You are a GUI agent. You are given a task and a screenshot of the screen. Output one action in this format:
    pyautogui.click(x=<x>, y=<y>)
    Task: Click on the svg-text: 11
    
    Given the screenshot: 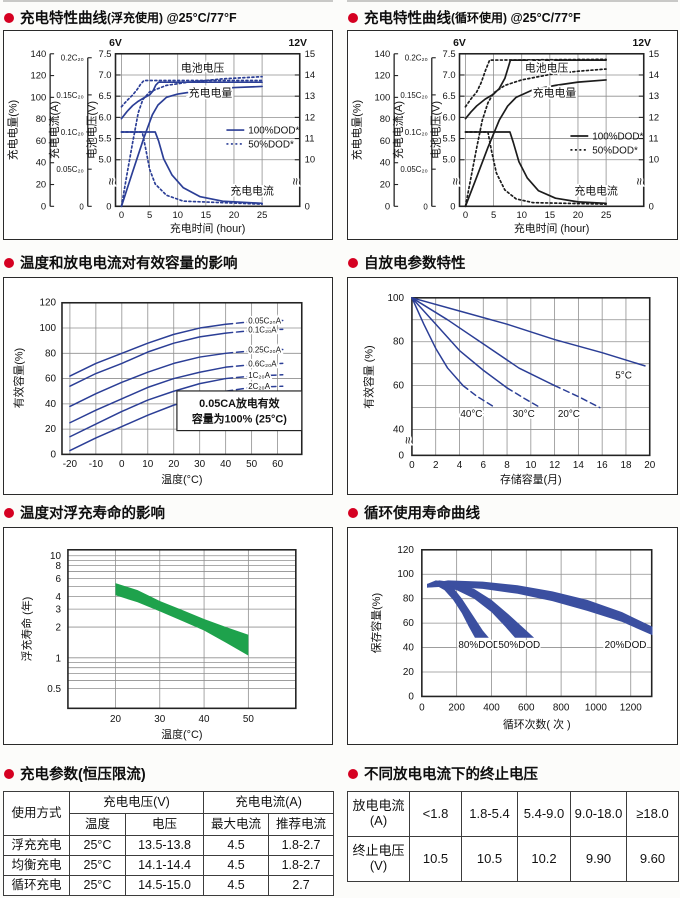 What is the action you would take?
    pyautogui.click(x=310, y=138)
    